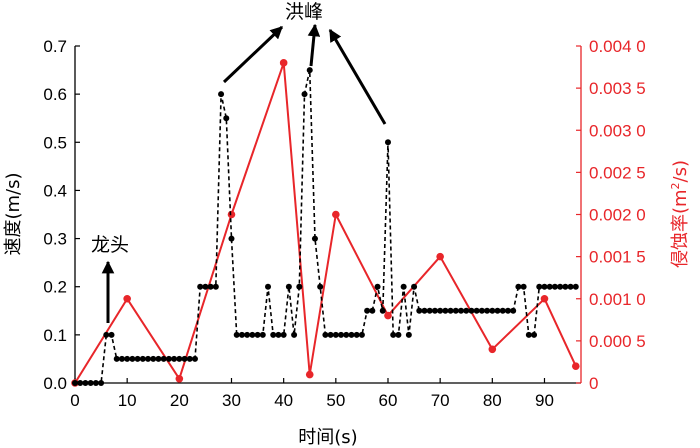  I want to click on y-right-tick-label: 0.000 5, so click(617, 341).